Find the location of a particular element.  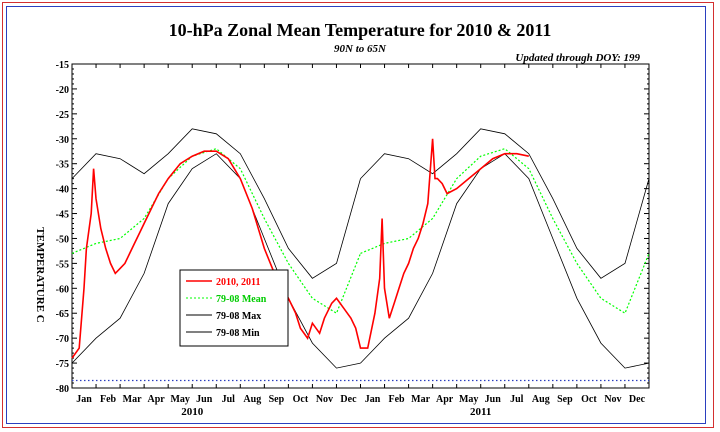

legend-label: 79-08 Mean is located at coordinates (241, 299).